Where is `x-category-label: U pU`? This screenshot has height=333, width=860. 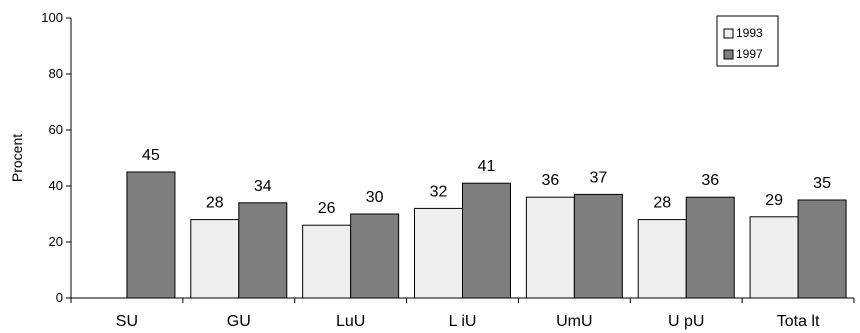
x-category-label: U pU is located at coordinates (686, 321).